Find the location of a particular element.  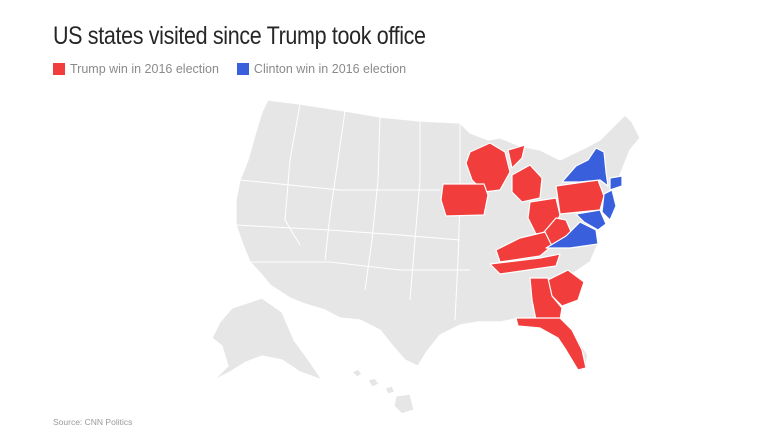

state-georgia is located at coordinates (546, 299).